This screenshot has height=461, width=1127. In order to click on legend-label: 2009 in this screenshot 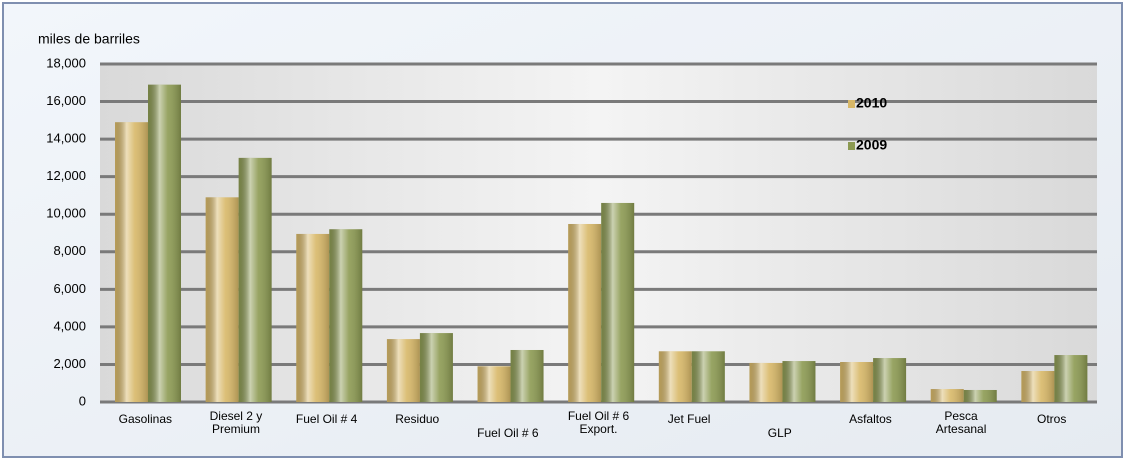, I will do `click(871, 145)`.